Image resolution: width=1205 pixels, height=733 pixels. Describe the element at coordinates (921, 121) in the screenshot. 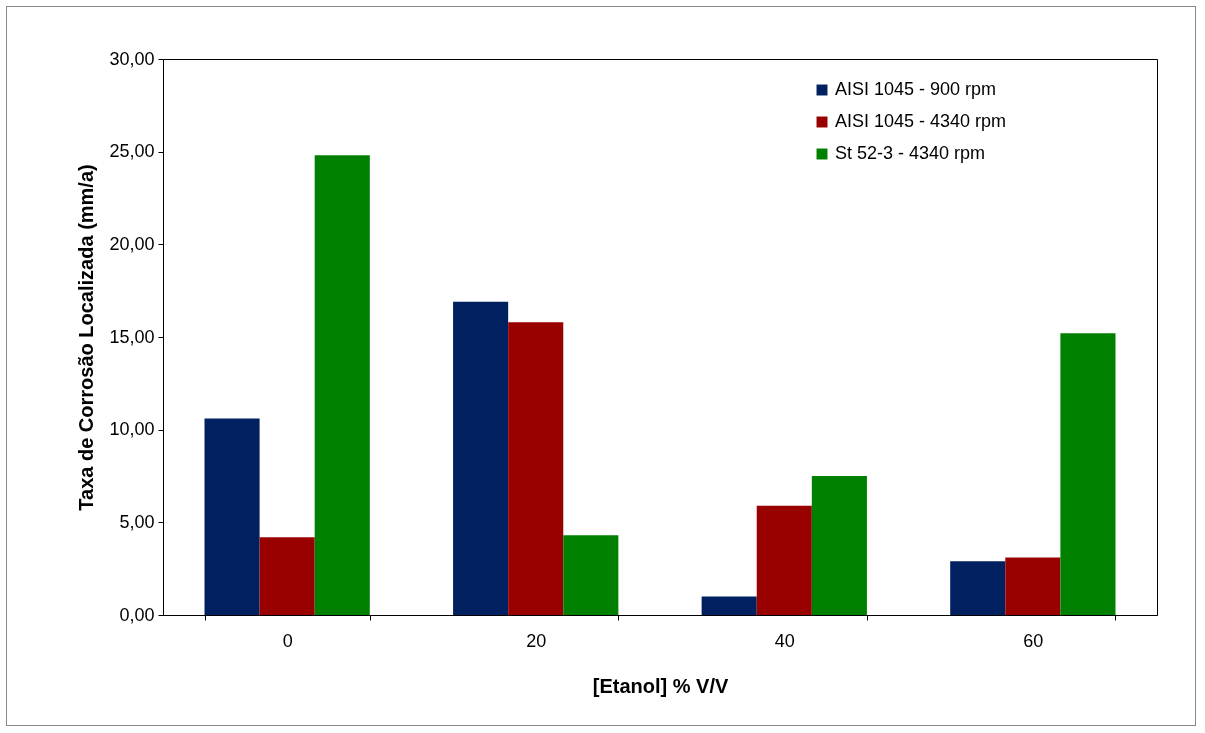

I see `legend-label: AISI 1045 - 4340 rpm` at that location.